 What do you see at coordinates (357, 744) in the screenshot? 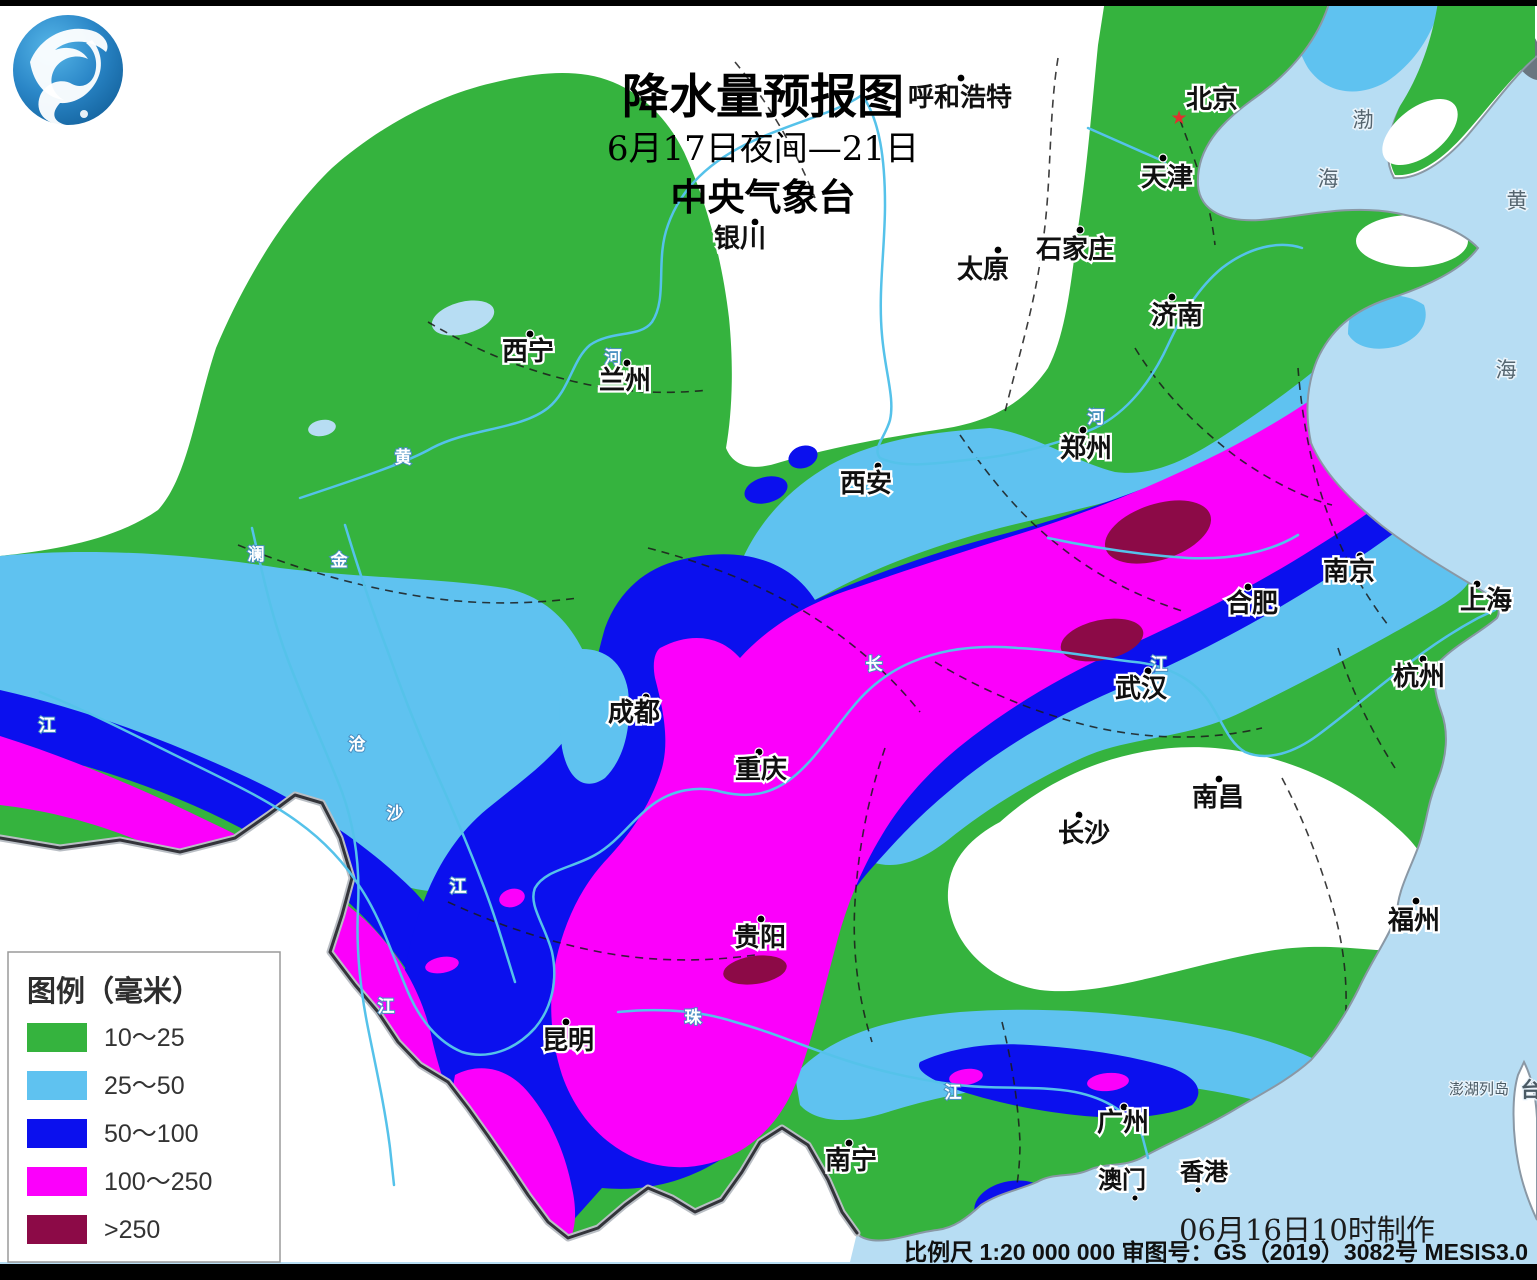
I see `river-label: 沧` at bounding box center [357, 744].